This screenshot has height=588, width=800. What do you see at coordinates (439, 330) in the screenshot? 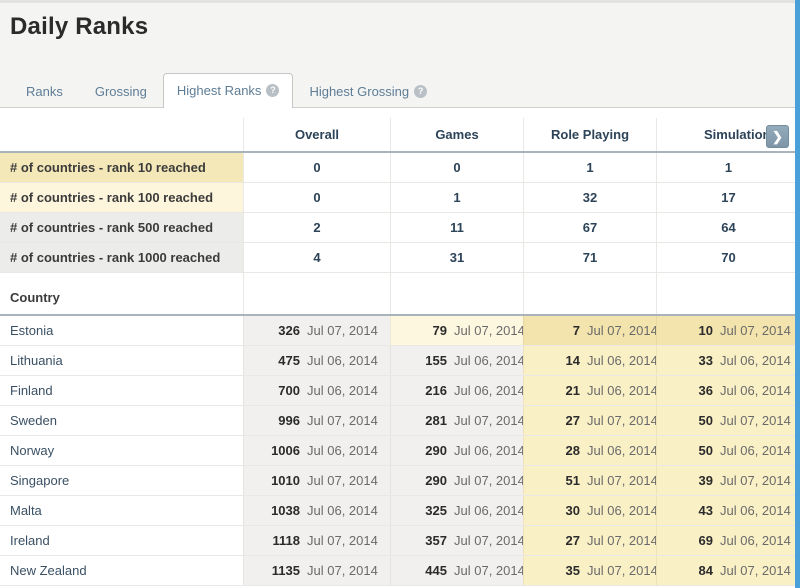
I see `rank-value: 79` at bounding box center [439, 330].